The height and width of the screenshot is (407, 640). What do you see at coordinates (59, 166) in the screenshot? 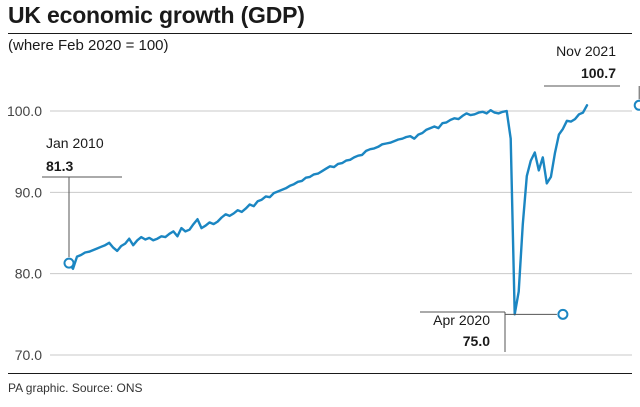
I see `annotation-value-label: 81.3` at bounding box center [59, 166].